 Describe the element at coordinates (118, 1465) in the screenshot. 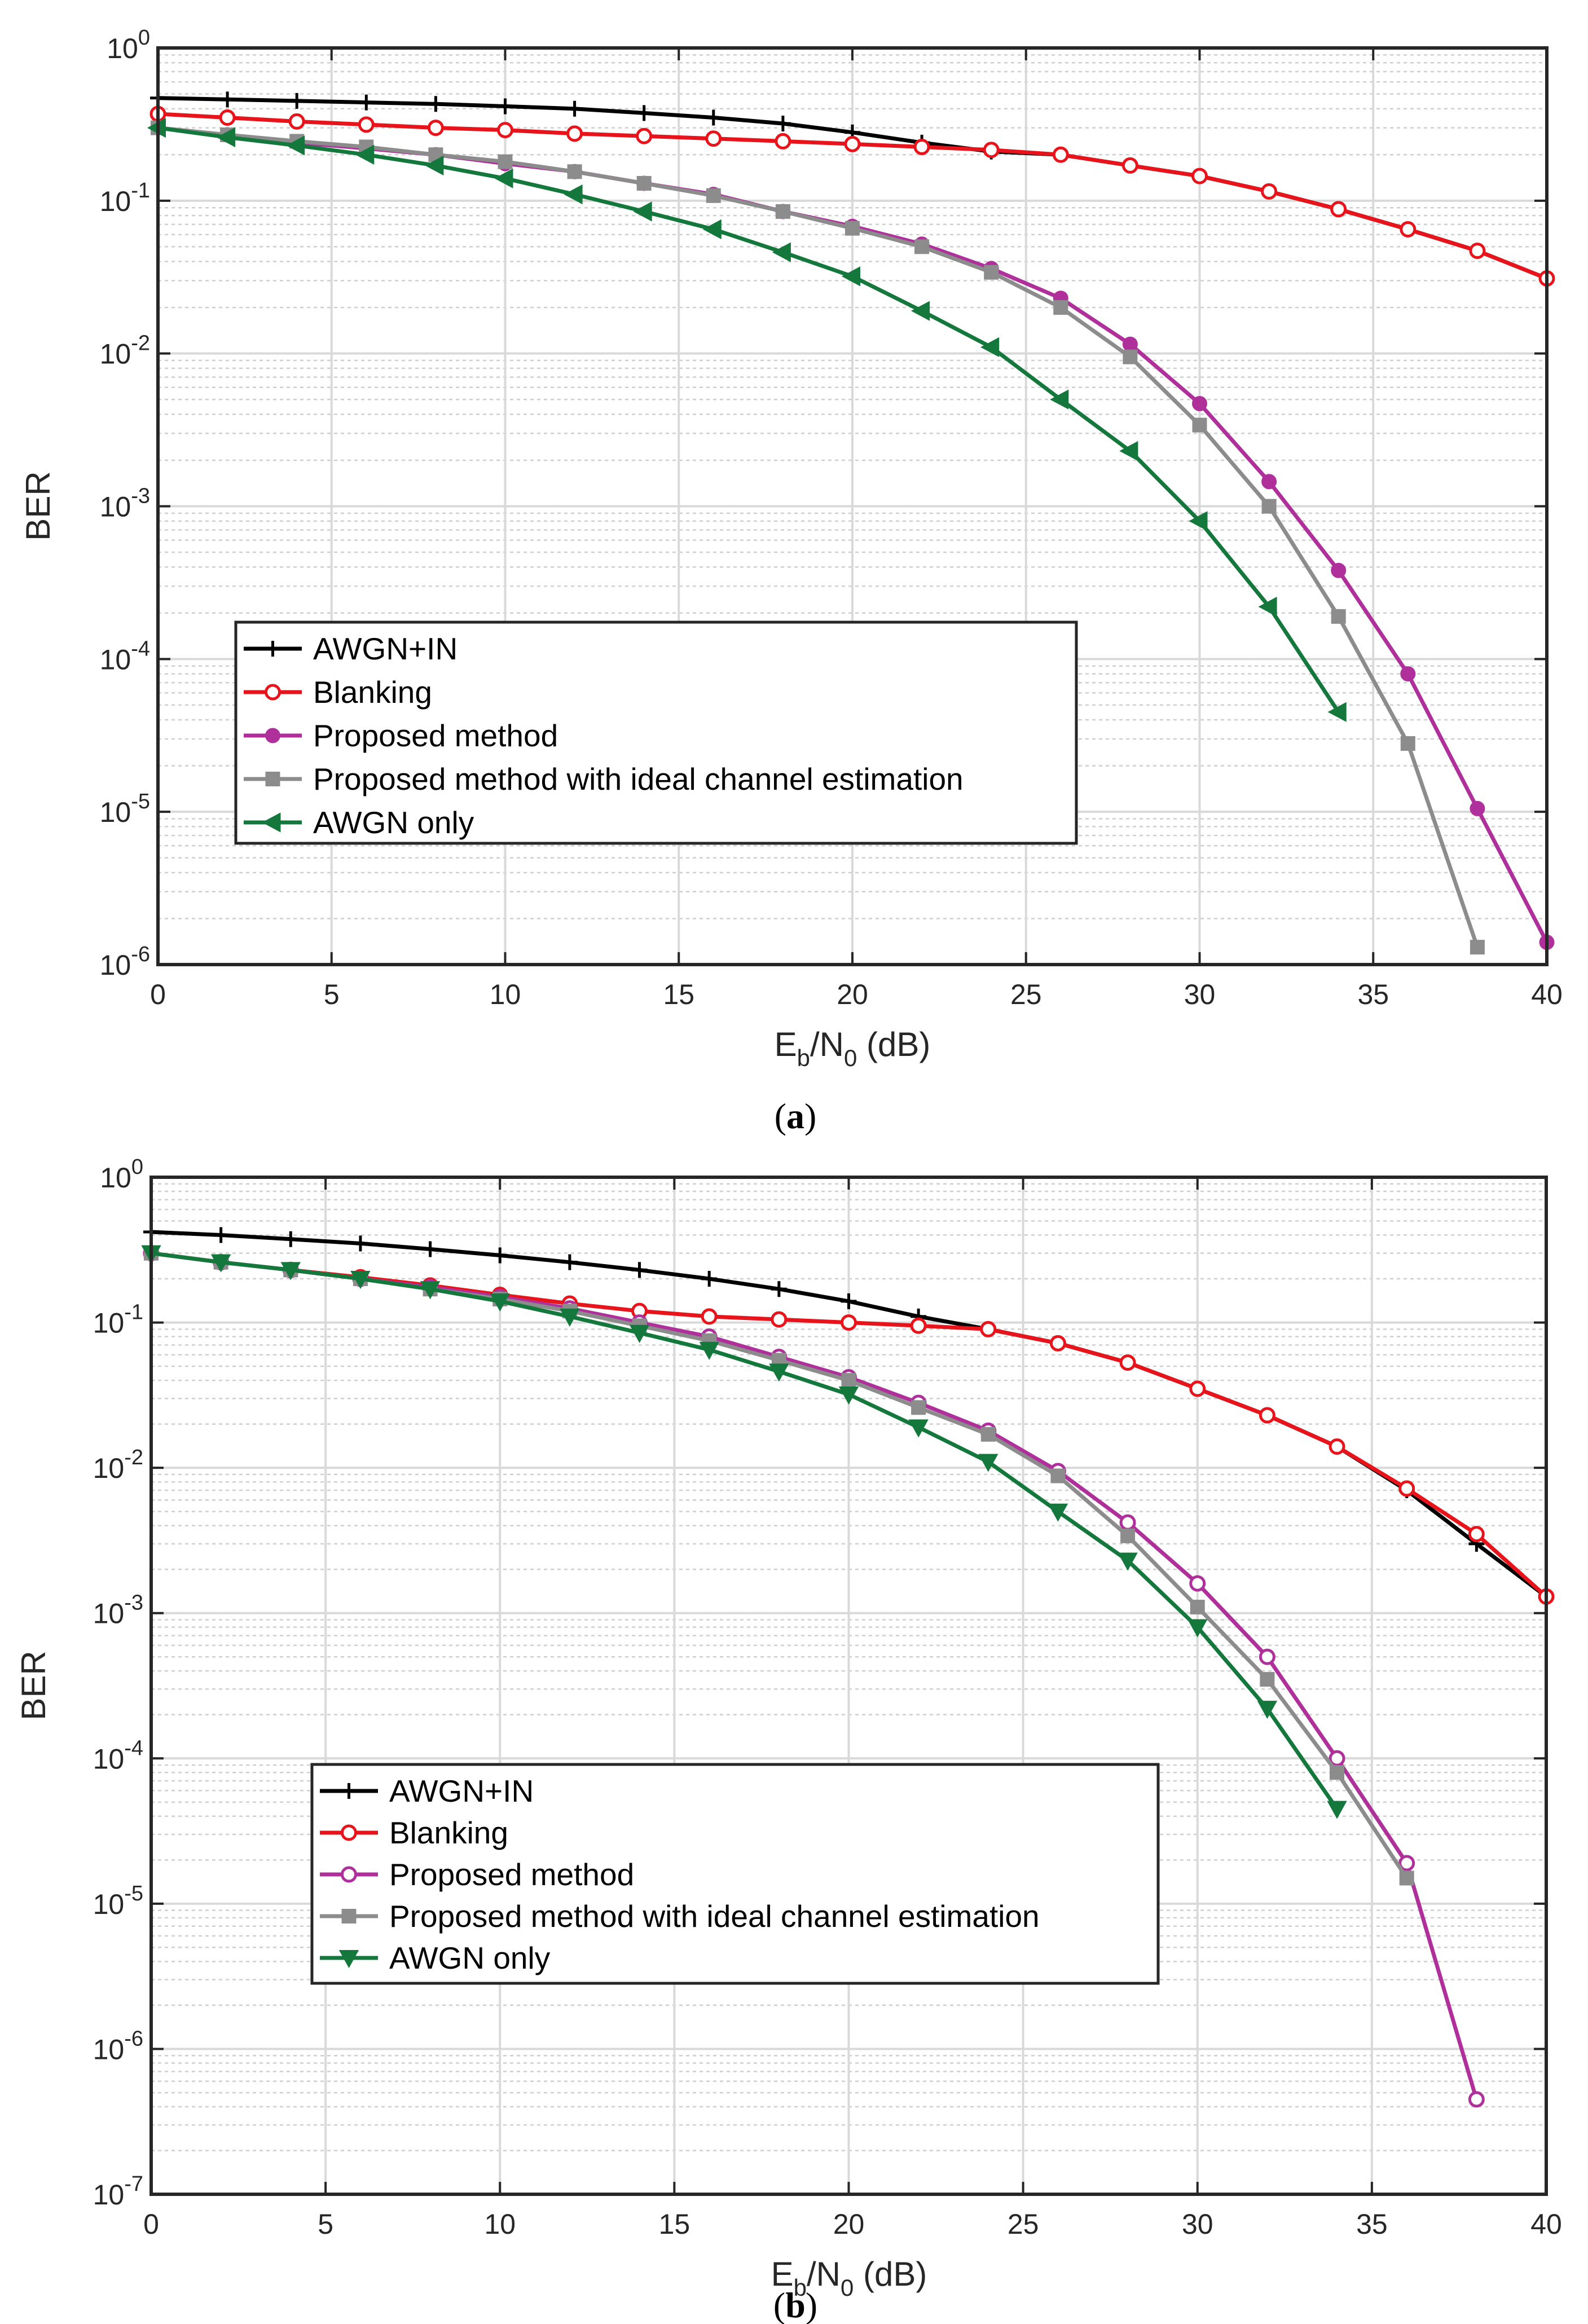

I see `y-tick-label: 10⁻²` at that location.